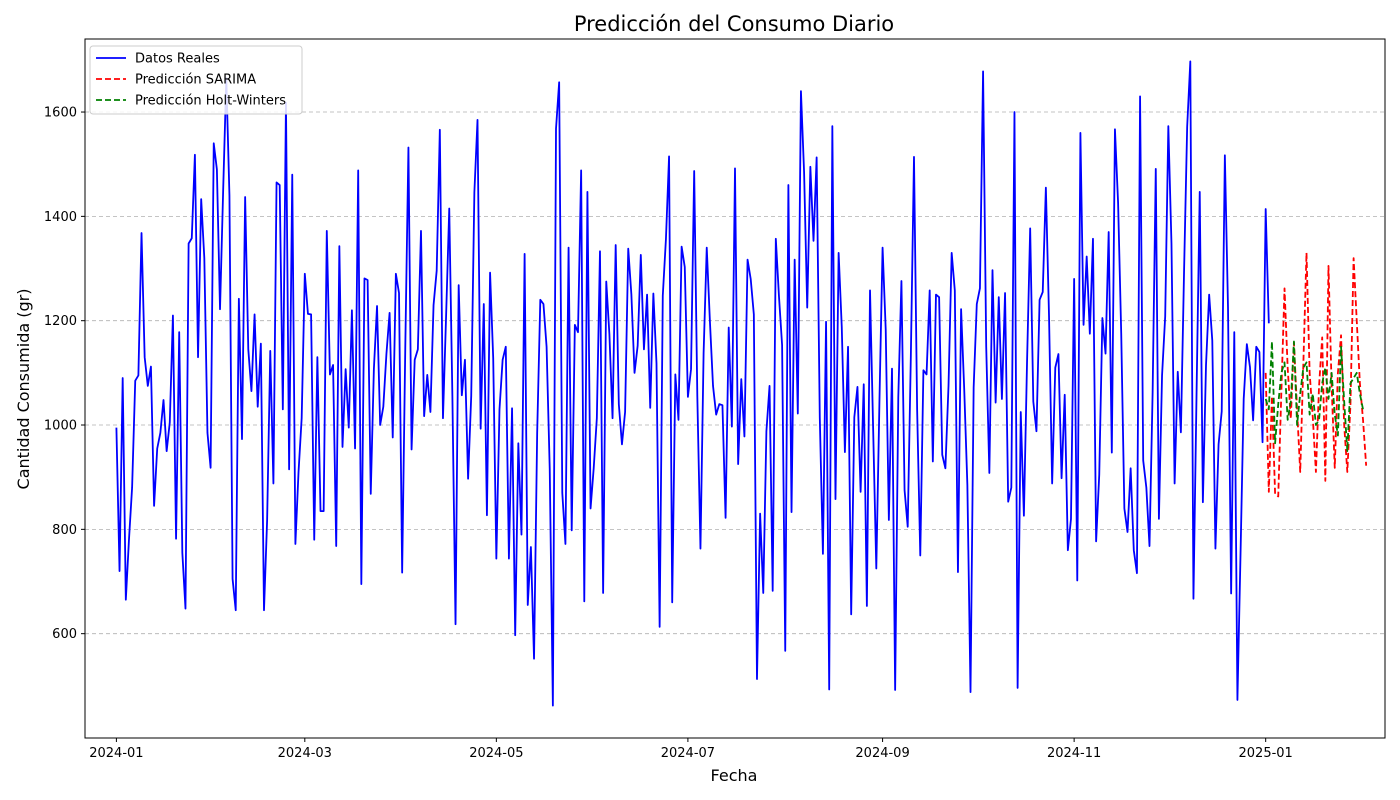 This screenshot has width=1400, height=800. What do you see at coordinates (64, 634) in the screenshot?
I see `y-tick-label: 600` at bounding box center [64, 634].